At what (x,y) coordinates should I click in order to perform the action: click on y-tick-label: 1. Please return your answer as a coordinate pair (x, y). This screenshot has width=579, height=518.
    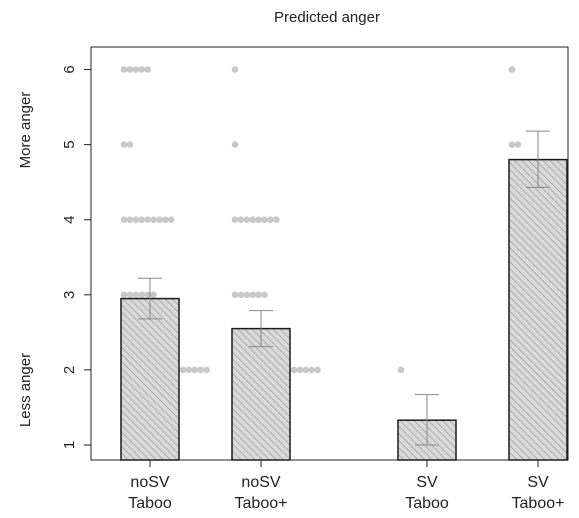
    Looking at the image, I should click on (69, 445).